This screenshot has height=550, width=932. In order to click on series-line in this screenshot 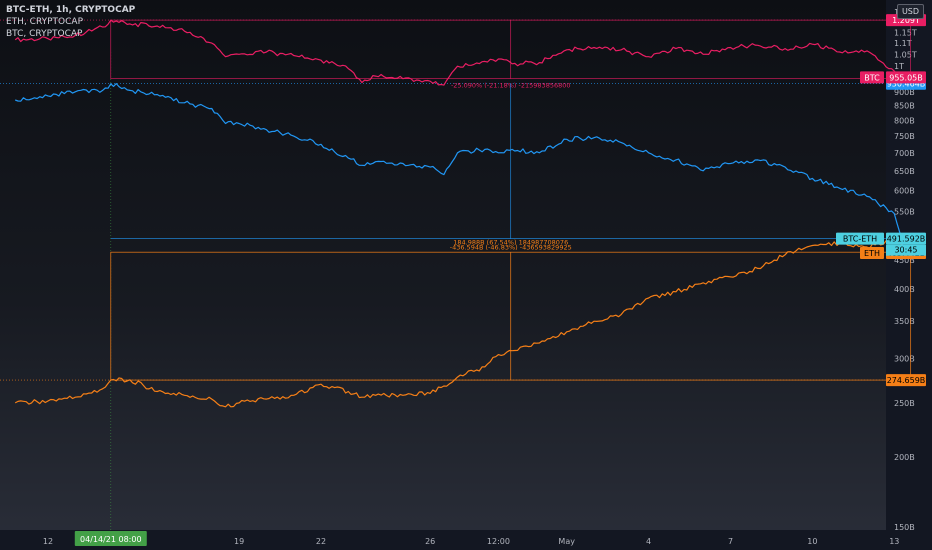, I will do `click(461, 52)`.